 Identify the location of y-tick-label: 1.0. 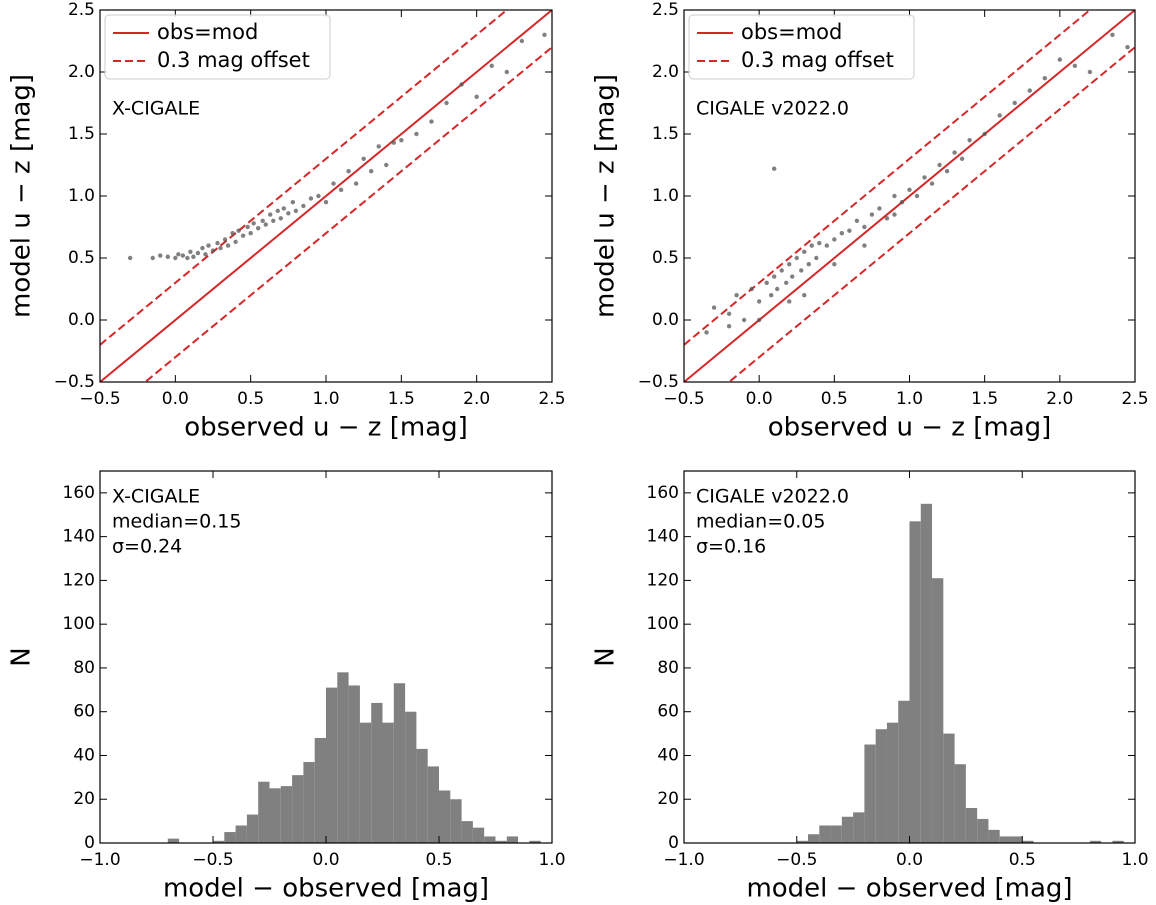
(81, 196).